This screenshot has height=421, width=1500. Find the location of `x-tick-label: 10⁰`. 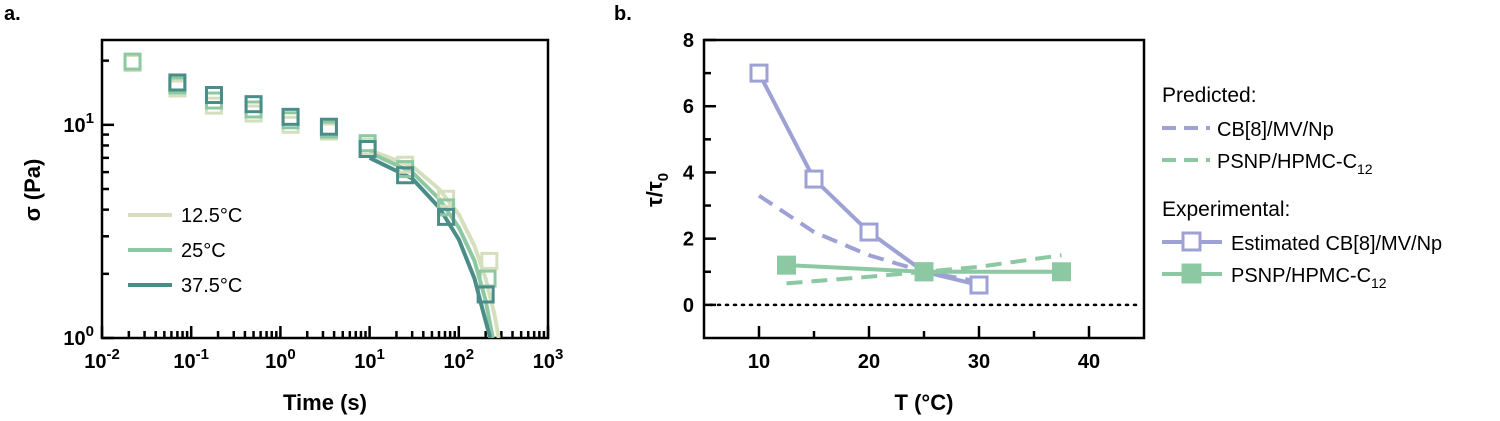

x-tick-label: 10⁰ is located at coordinates (280, 359).